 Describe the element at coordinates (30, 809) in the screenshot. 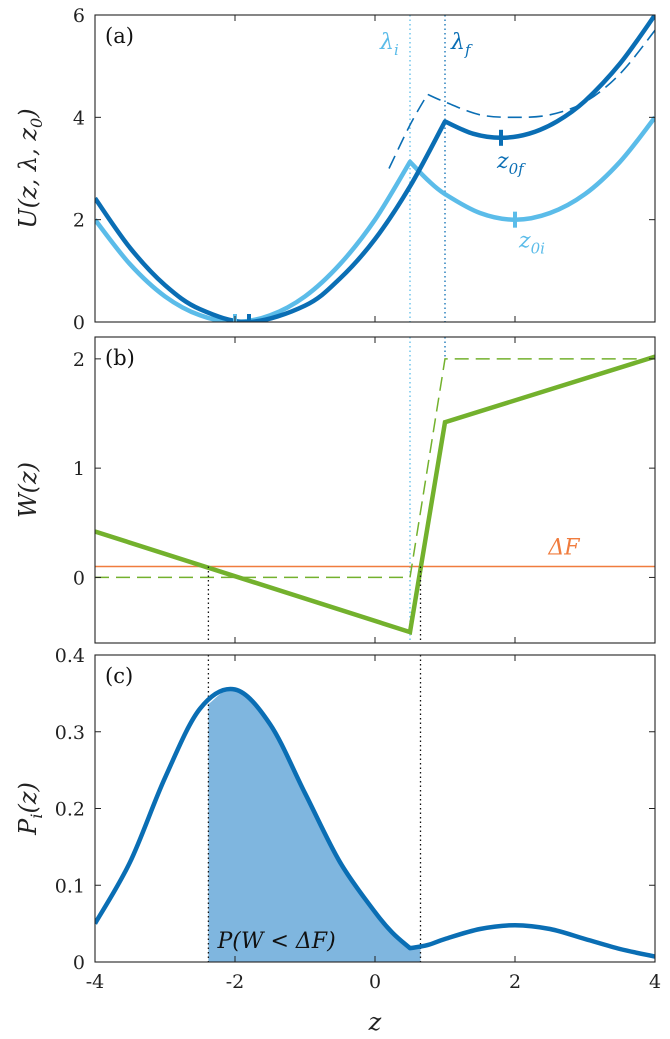

I see `y-axis-label: Pi(z)` at that location.